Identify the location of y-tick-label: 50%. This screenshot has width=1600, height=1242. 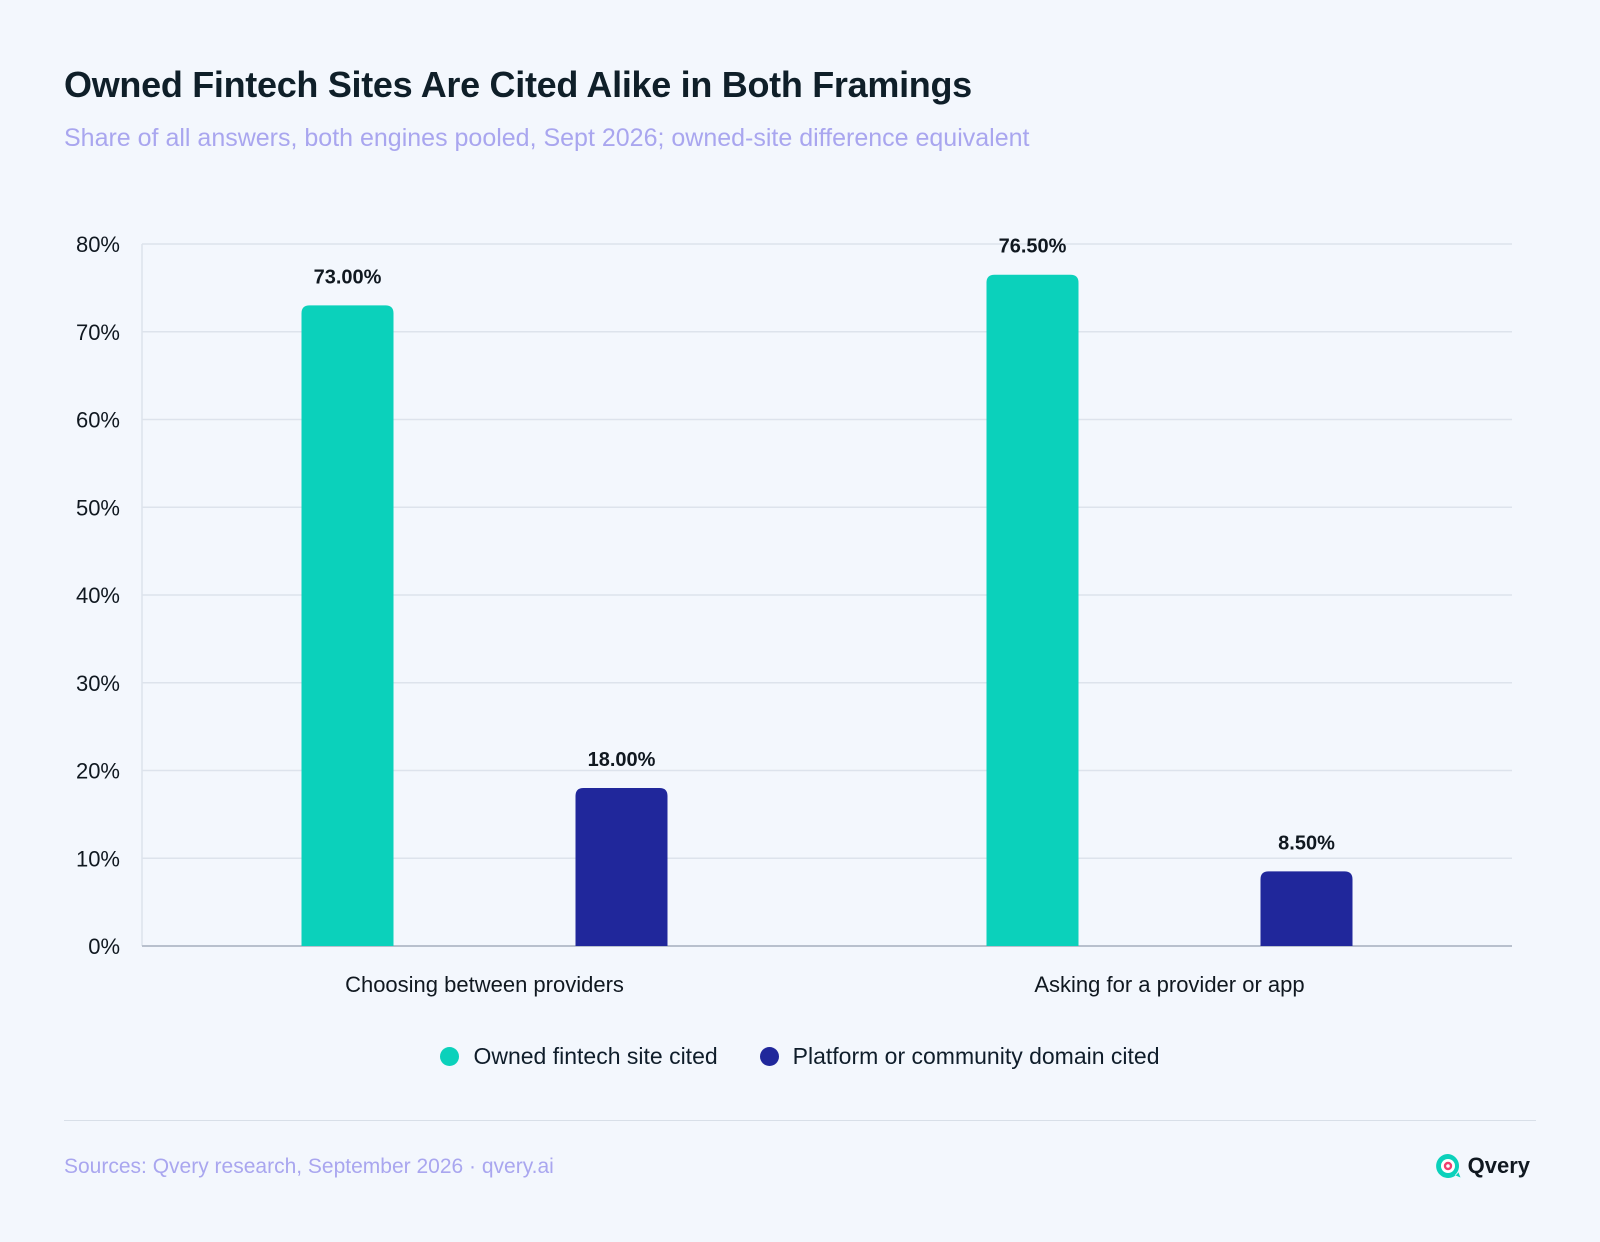
(98, 507).